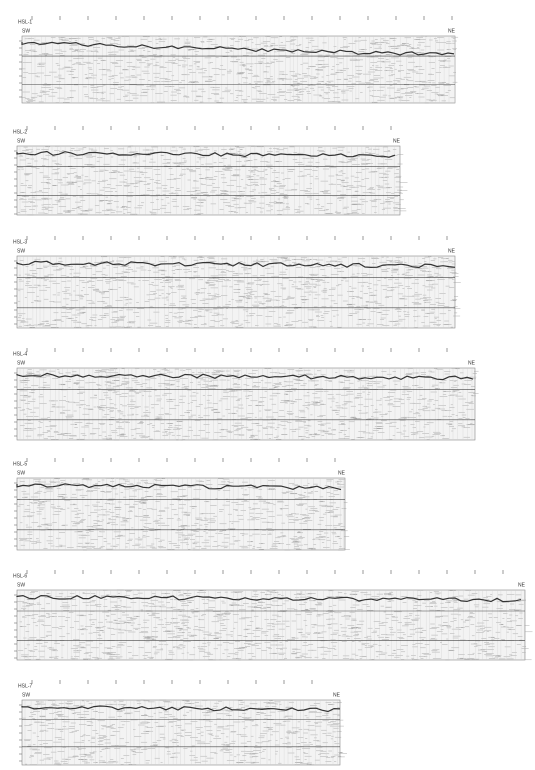 Image resolution: width=535 pixels, height=770 pixels. I want to click on panel-label: HSL-2, so click(20, 132).